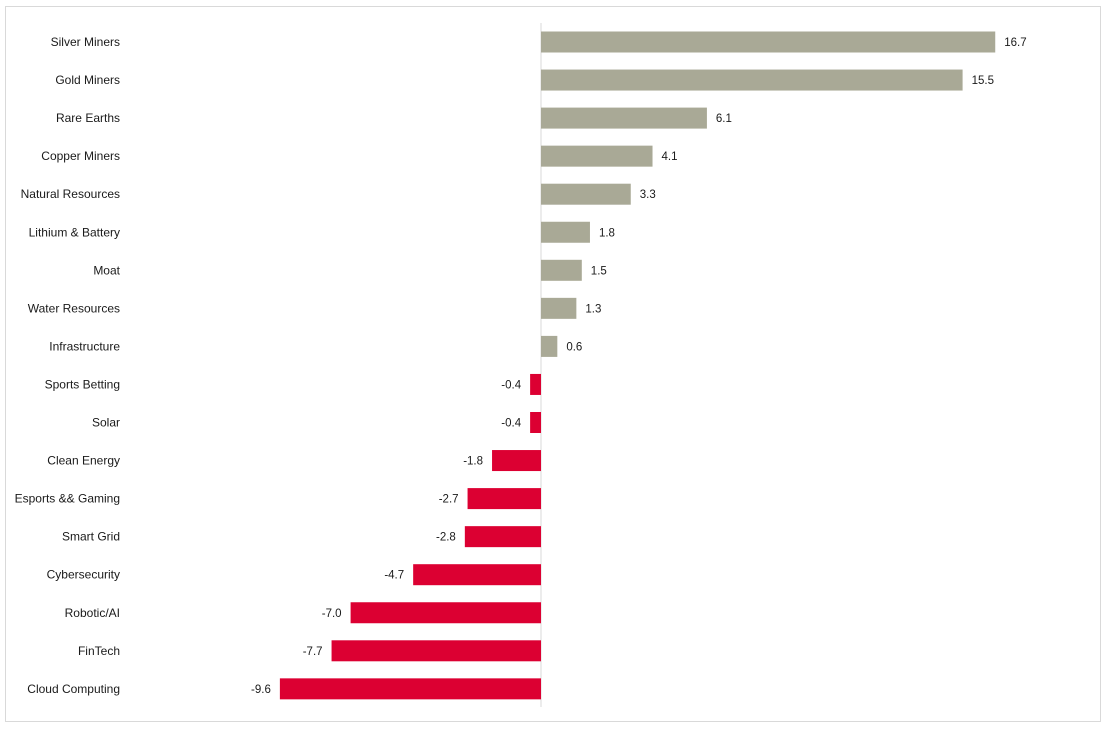 The width and height of the screenshot is (1107, 731). I want to click on bar-cloud-computing, so click(410, 689).